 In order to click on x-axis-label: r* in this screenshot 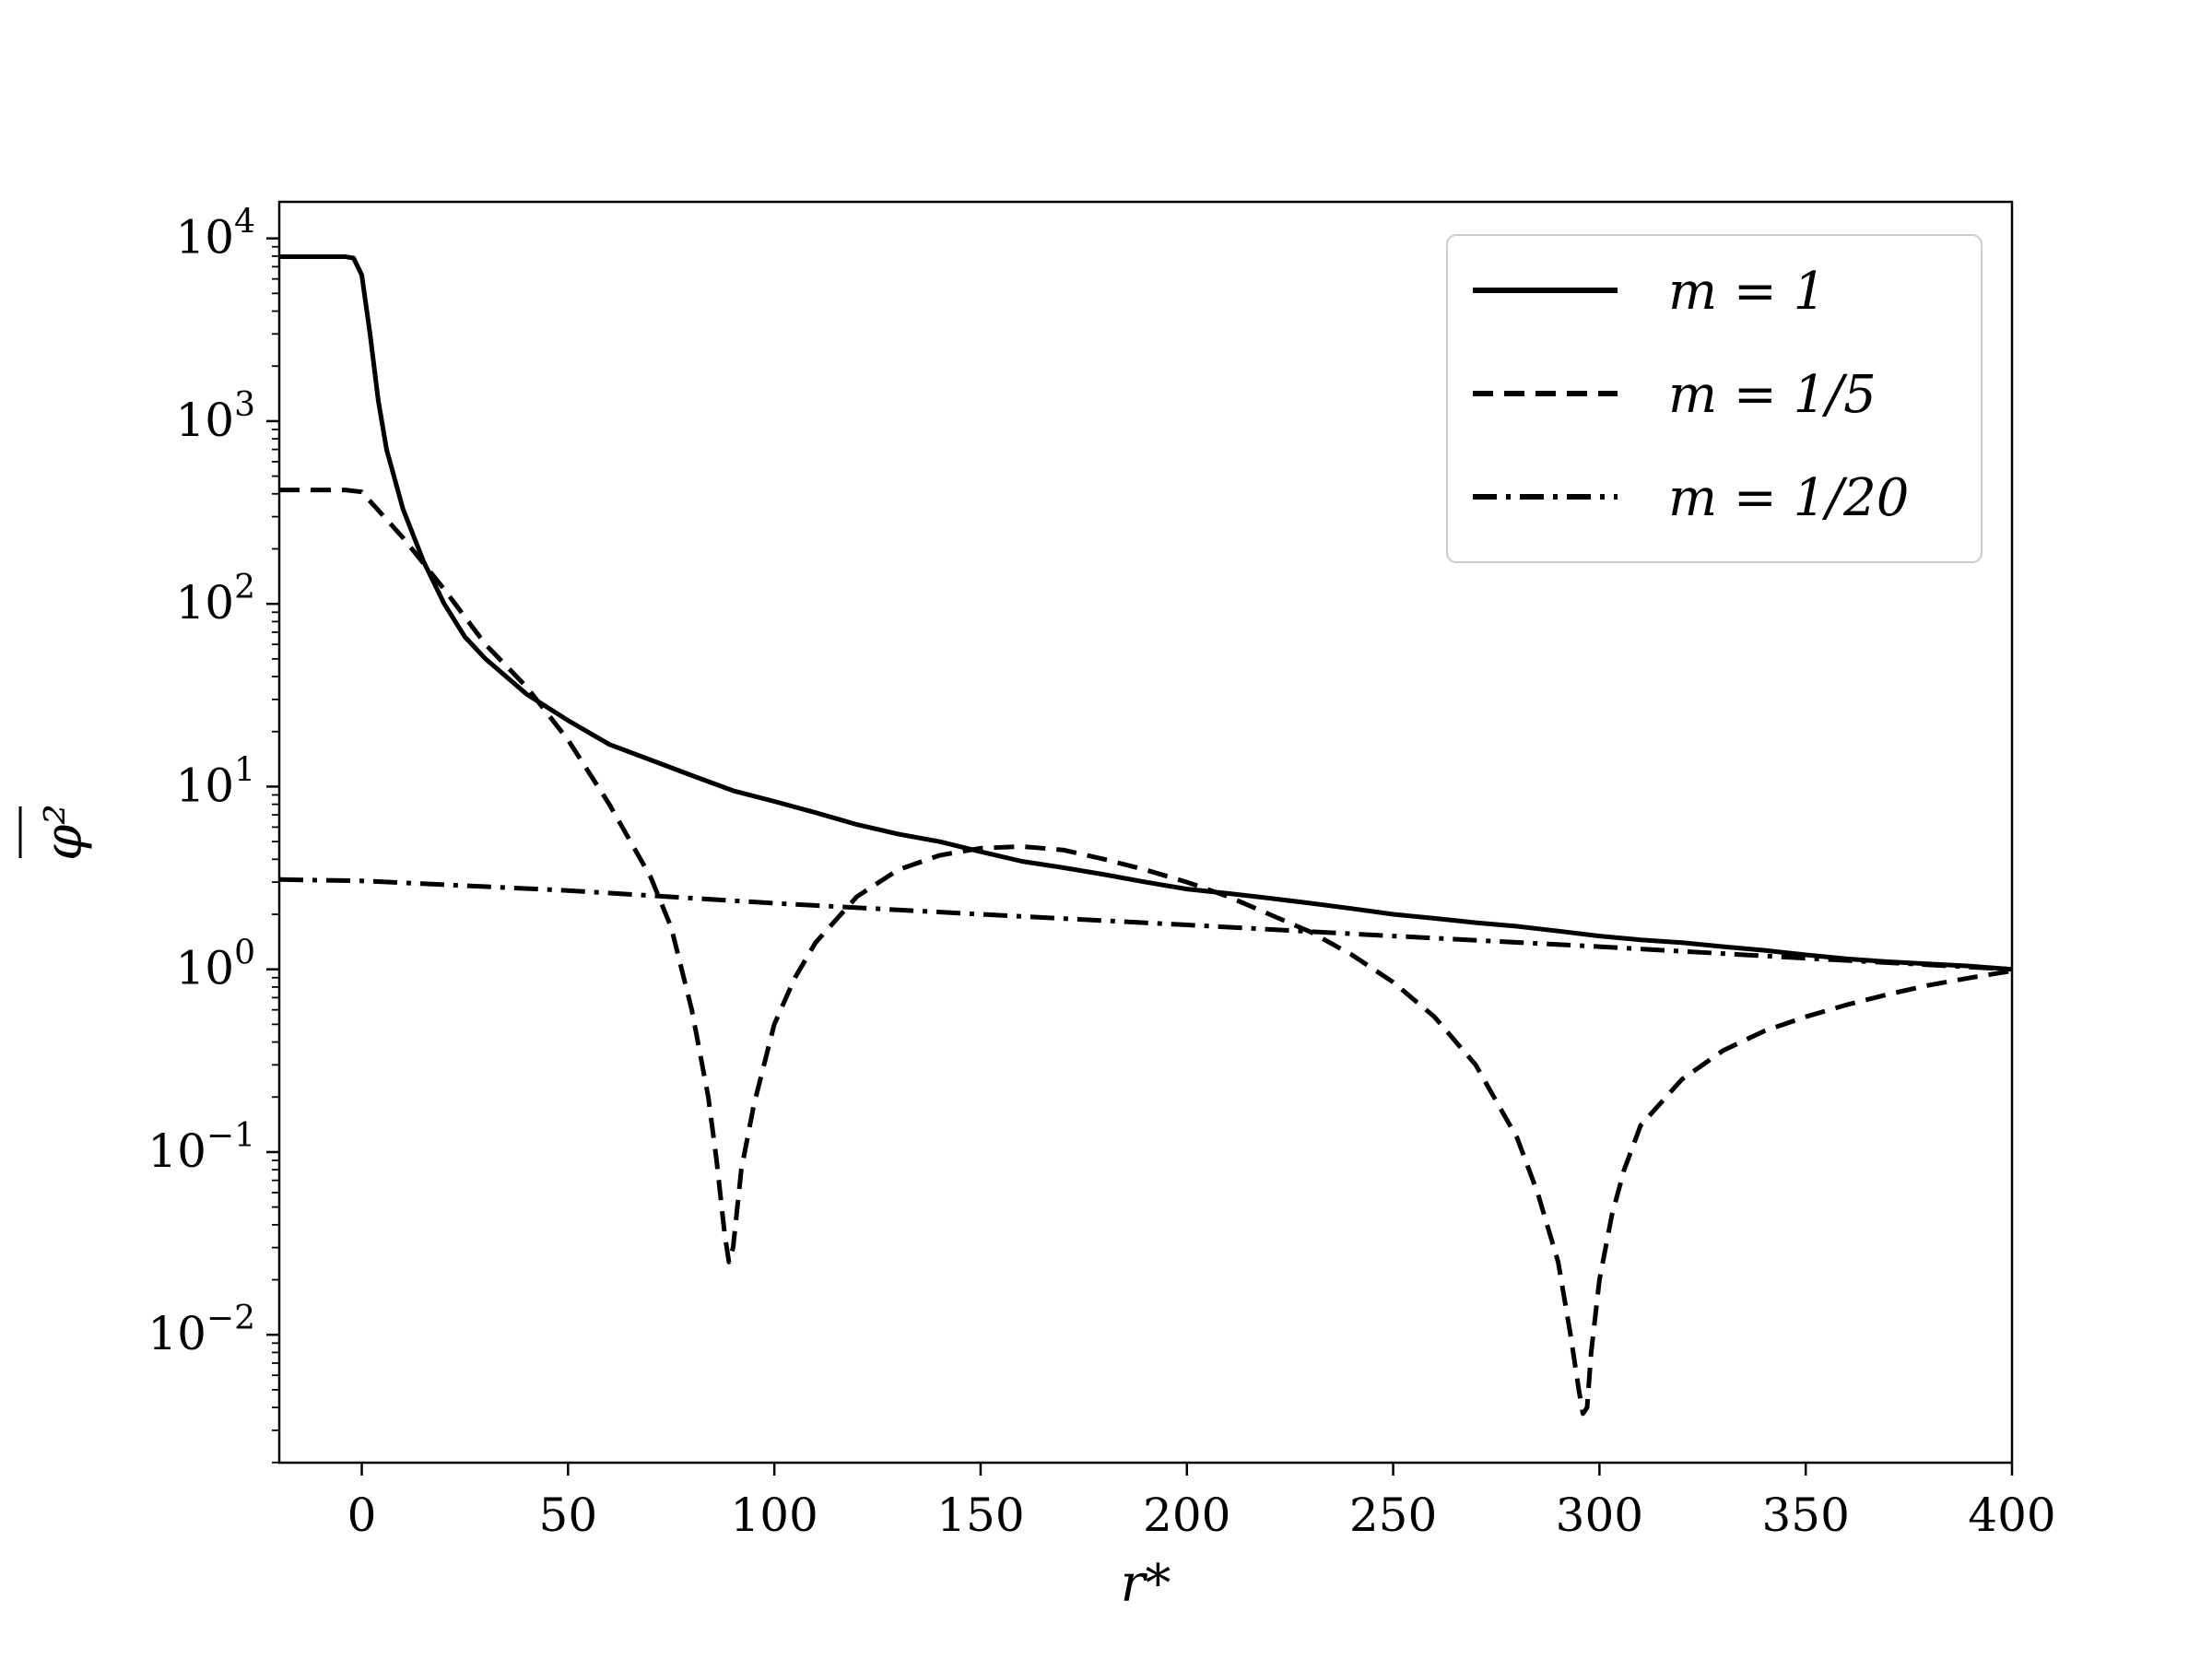, I will do `click(1146, 1584)`.